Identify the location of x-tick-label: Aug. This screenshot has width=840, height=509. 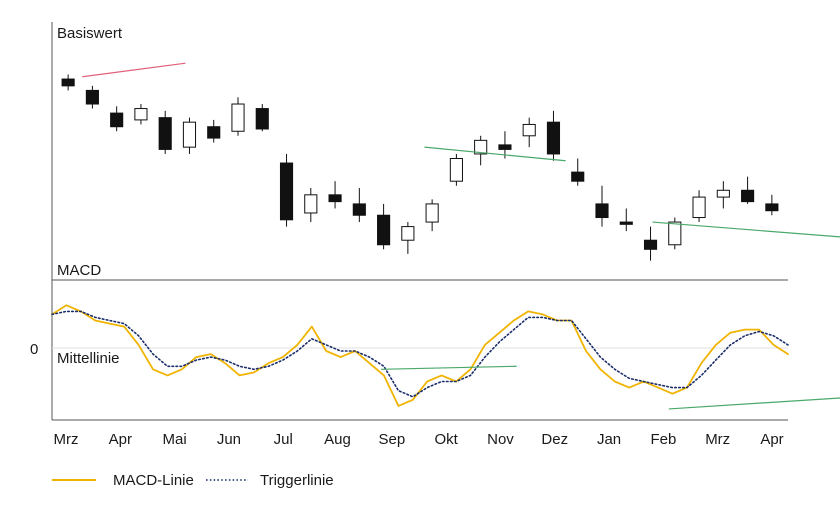
(337, 439).